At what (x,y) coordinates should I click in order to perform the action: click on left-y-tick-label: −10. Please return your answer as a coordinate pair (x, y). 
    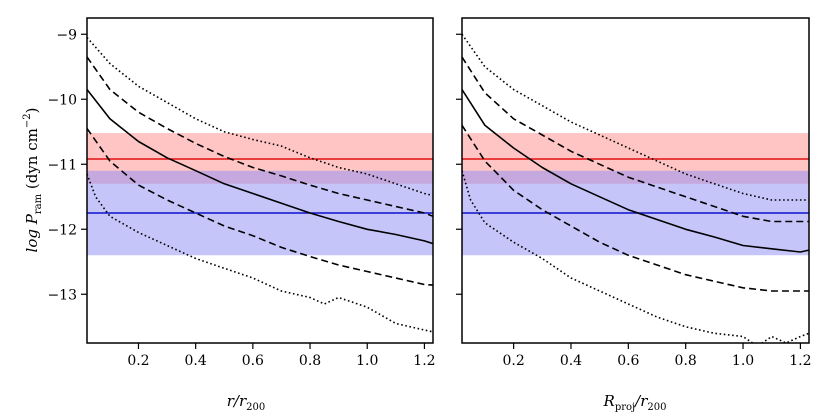
    Looking at the image, I should click on (62, 100).